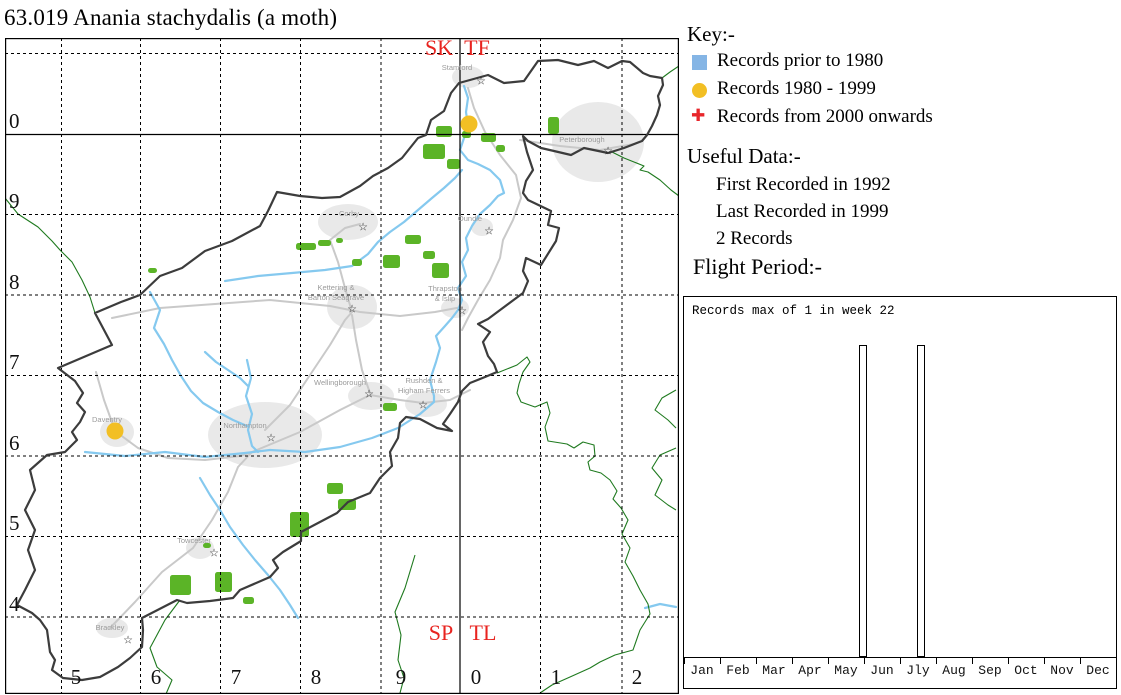  Describe the element at coordinates (14, 121) in the screenshot. I see `axis-label-northing: 0` at that location.